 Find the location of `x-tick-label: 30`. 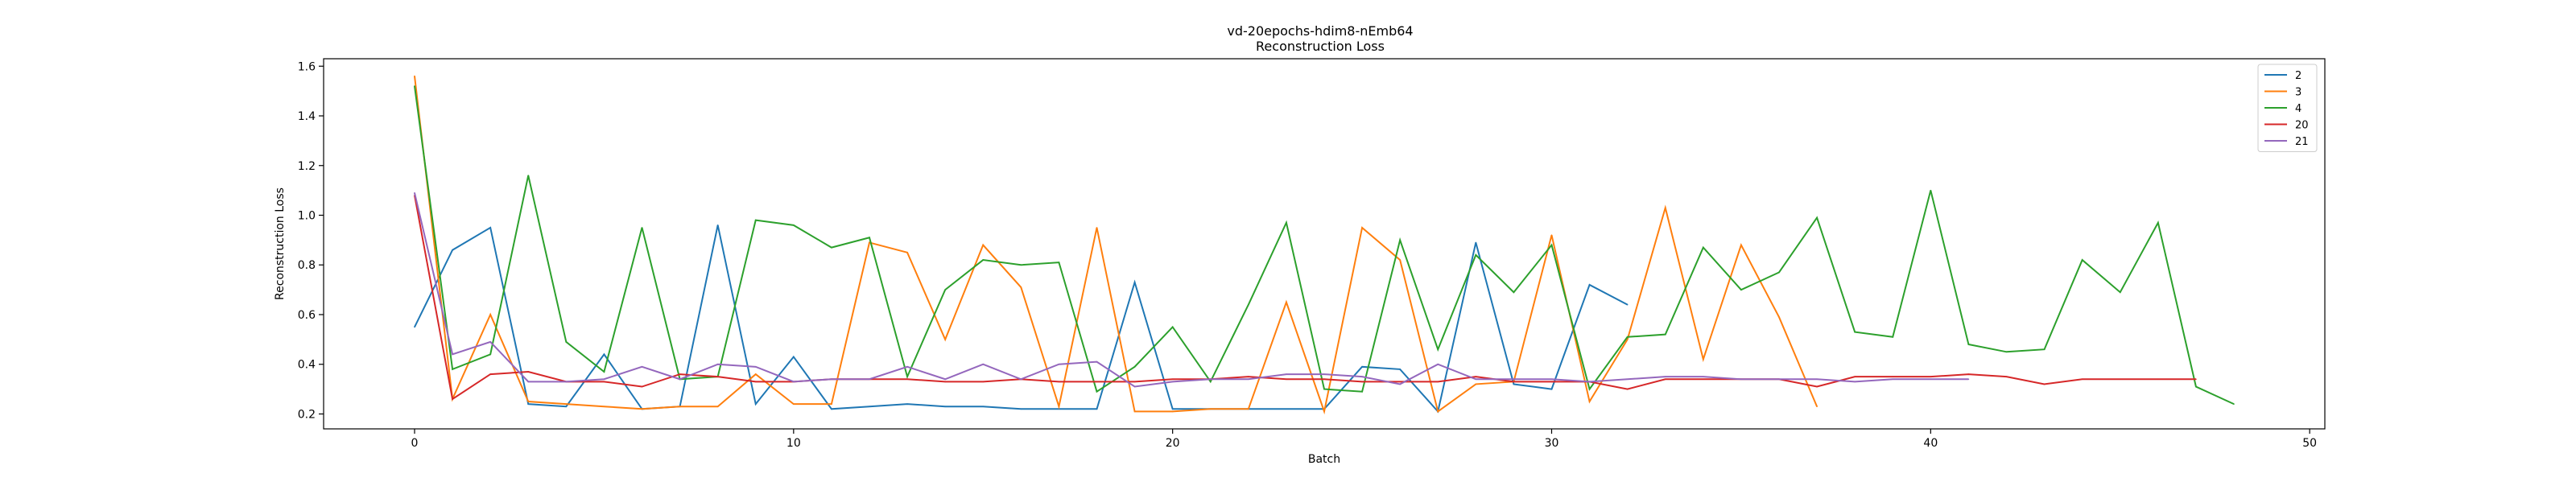

x-tick-label: 30 is located at coordinates (1552, 443).